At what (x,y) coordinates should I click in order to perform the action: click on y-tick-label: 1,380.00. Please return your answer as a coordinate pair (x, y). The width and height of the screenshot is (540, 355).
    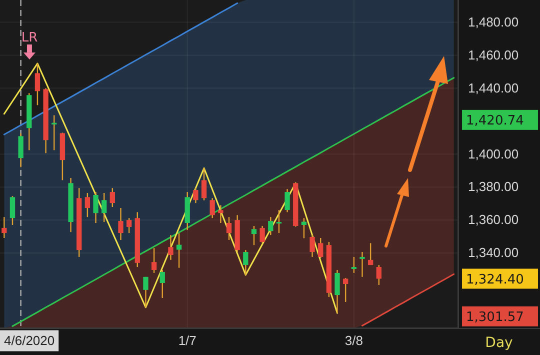
    Looking at the image, I should click on (493, 186).